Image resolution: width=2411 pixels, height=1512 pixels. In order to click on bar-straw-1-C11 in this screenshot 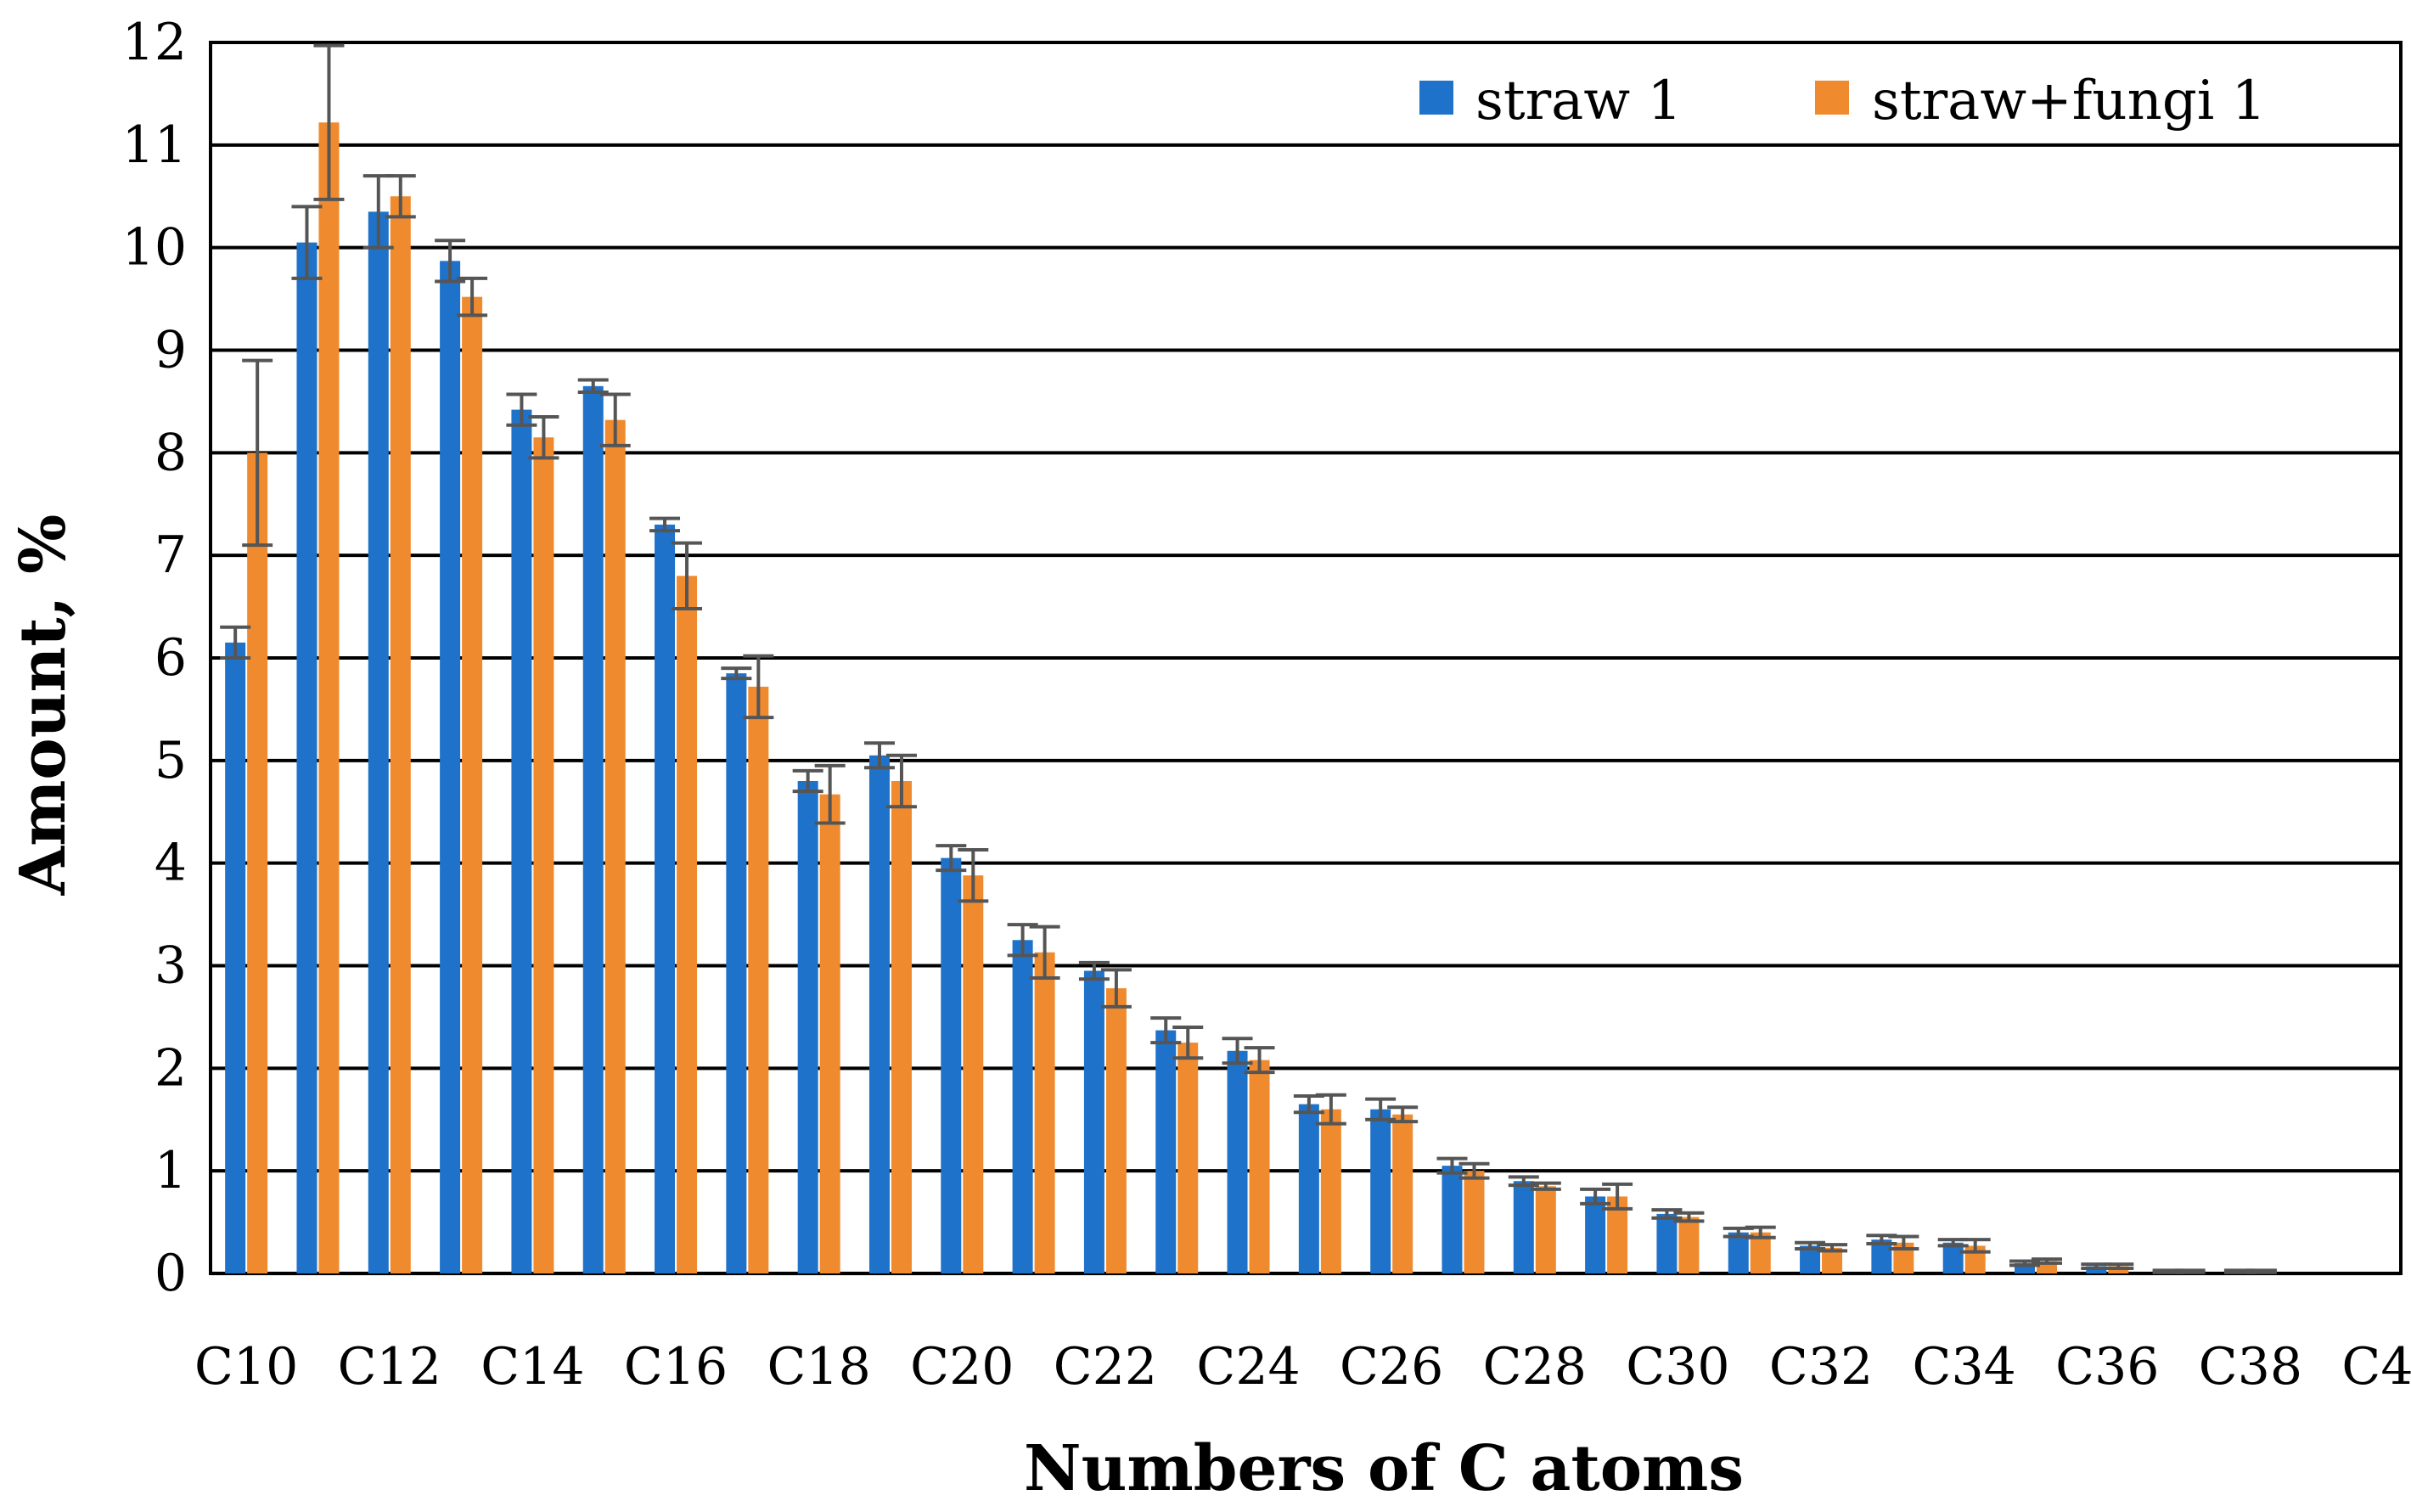, I will do `click(307, 757)`.